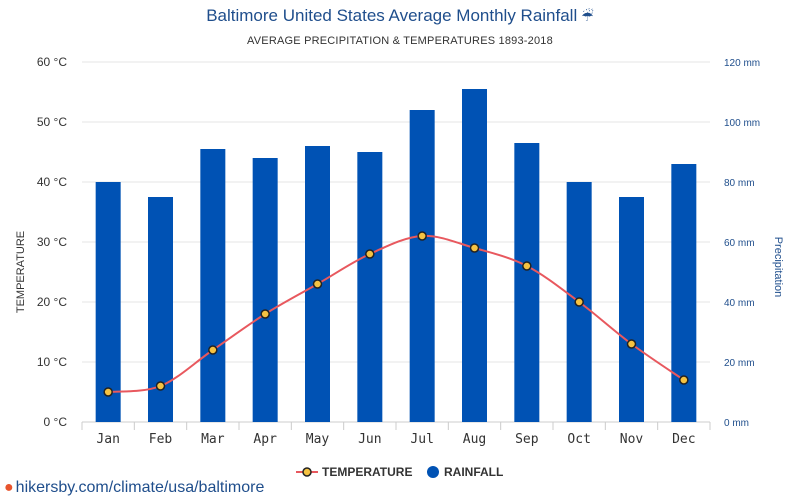 The height and width of the screenshot is (500, 800). Describe the element at coordinates (52, 182) in the screenshot. I see `y-left-tick-label: 40 °C` at that location.